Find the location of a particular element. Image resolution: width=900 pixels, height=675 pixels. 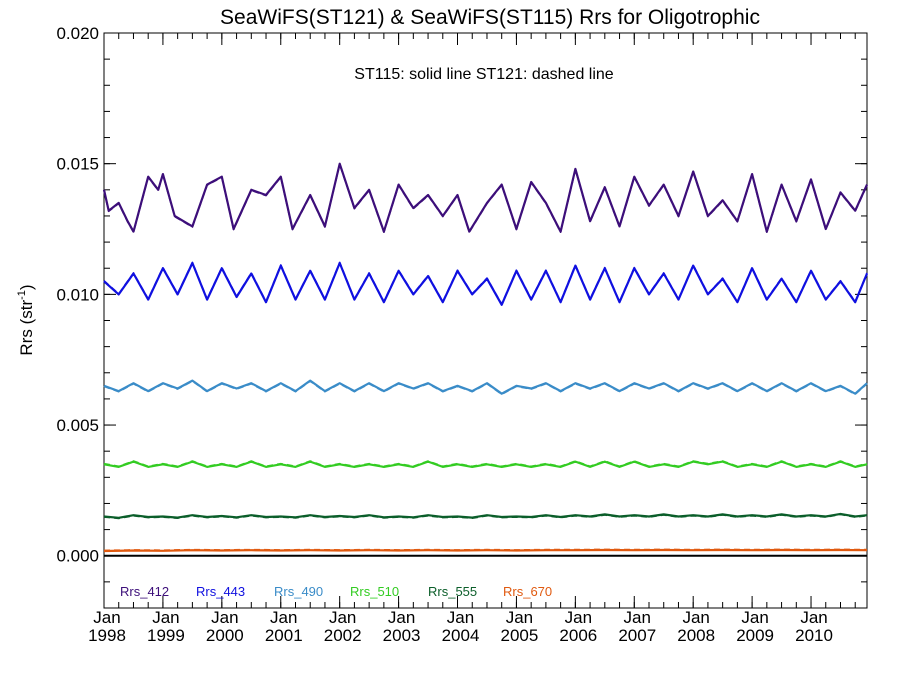

x-tick-year: 2007 is located at coordinates (637, 635).